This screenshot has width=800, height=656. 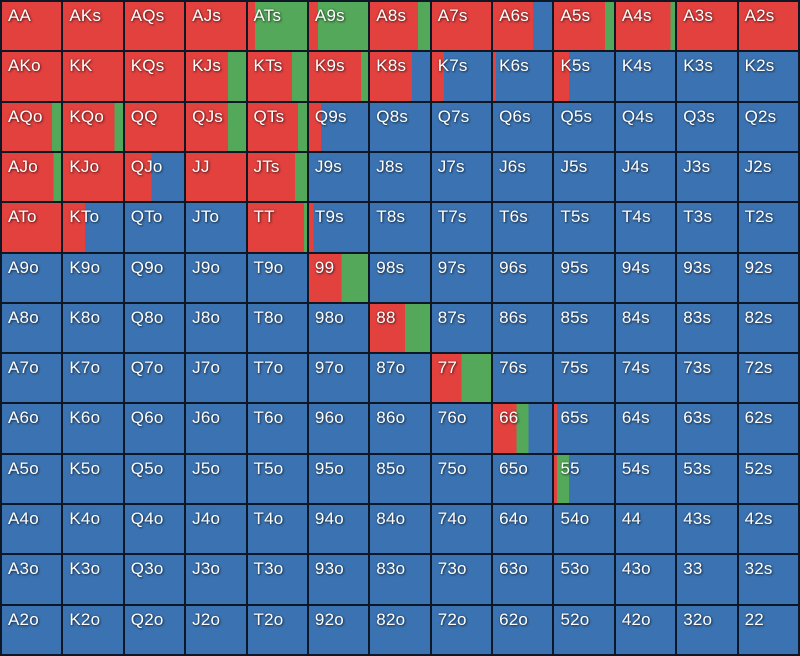 What do you see at coordinates (277, 177) in the screenshot?
I see `cell-JTs: JTs` at bounding box center [277, 177].